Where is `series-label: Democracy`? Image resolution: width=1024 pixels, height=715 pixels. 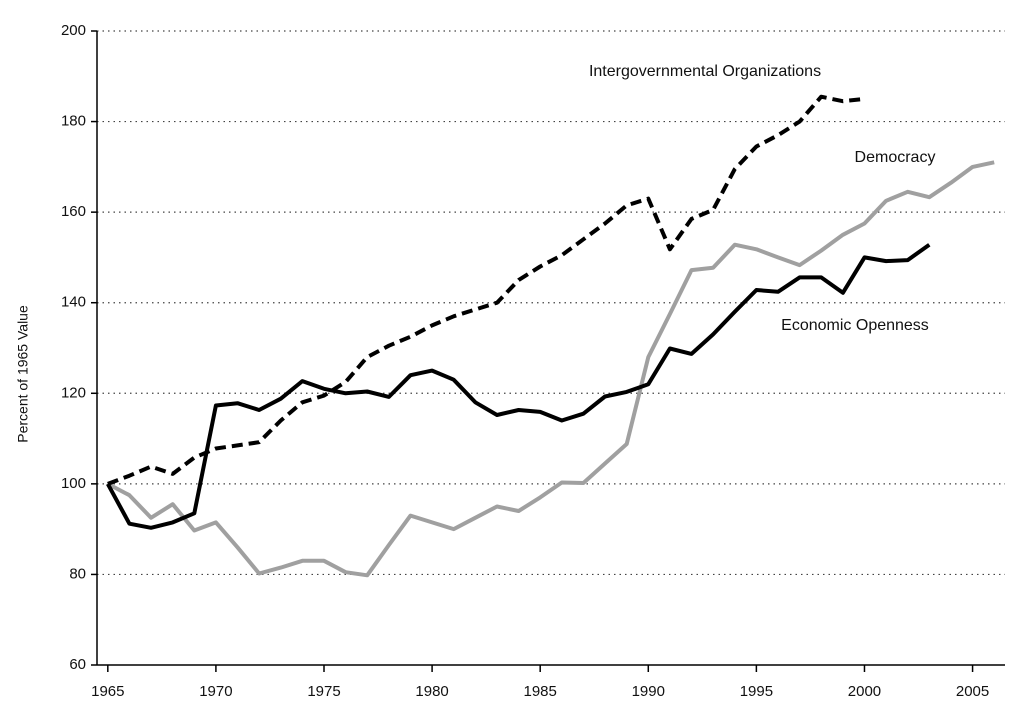 series-label: Democracy is located at coordinates (895, 157).